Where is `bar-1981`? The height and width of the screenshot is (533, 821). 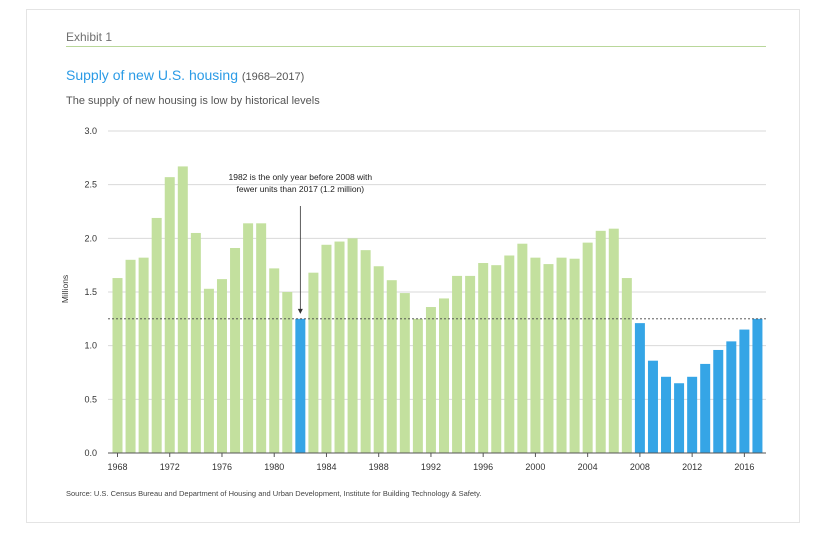
bar-1981 is located at coordinates (287, 372).